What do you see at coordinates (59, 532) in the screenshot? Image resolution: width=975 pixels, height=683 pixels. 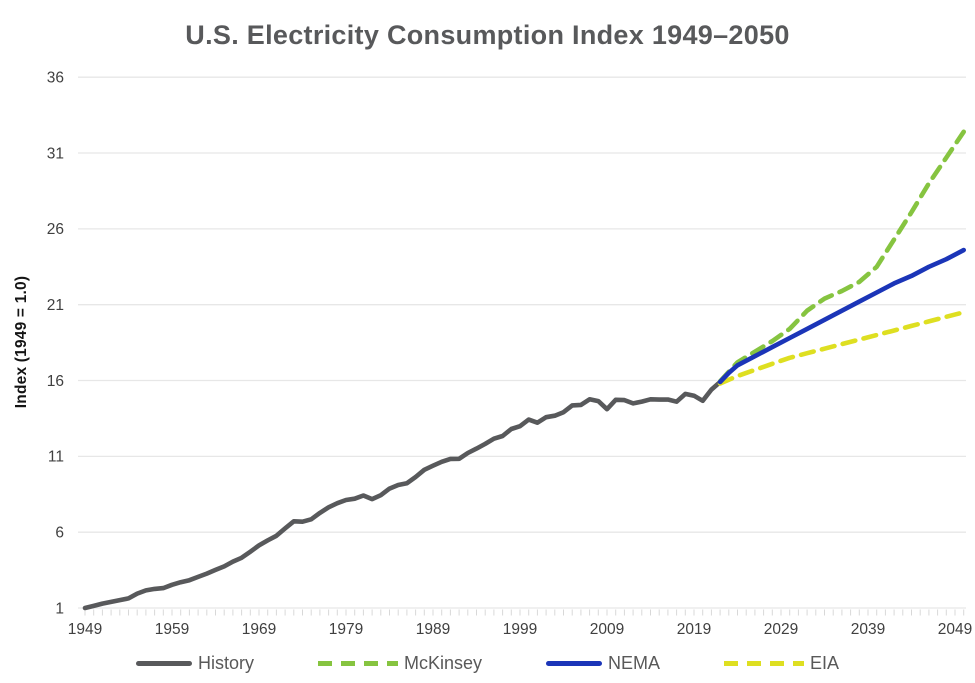 I see `y-tick-label-6: 6` at bounding box center [59, 532].